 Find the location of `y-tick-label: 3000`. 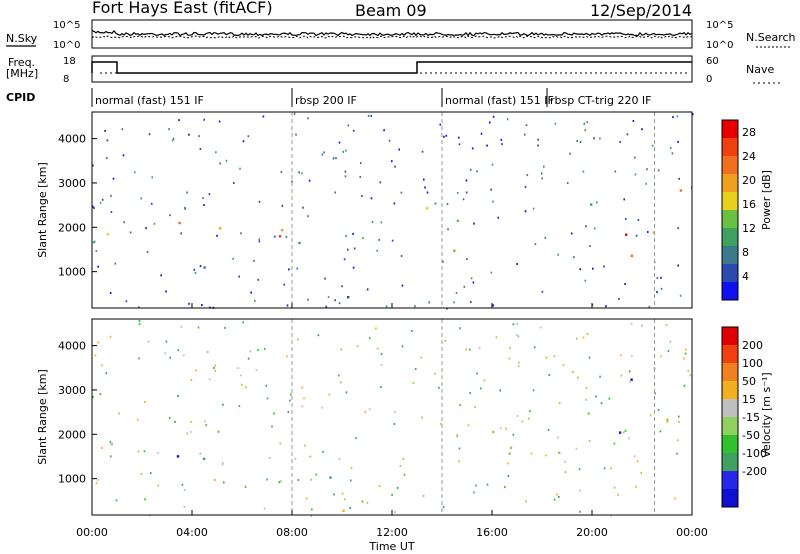

y-tick-label: 3000 is located at coordinates (72, 390).